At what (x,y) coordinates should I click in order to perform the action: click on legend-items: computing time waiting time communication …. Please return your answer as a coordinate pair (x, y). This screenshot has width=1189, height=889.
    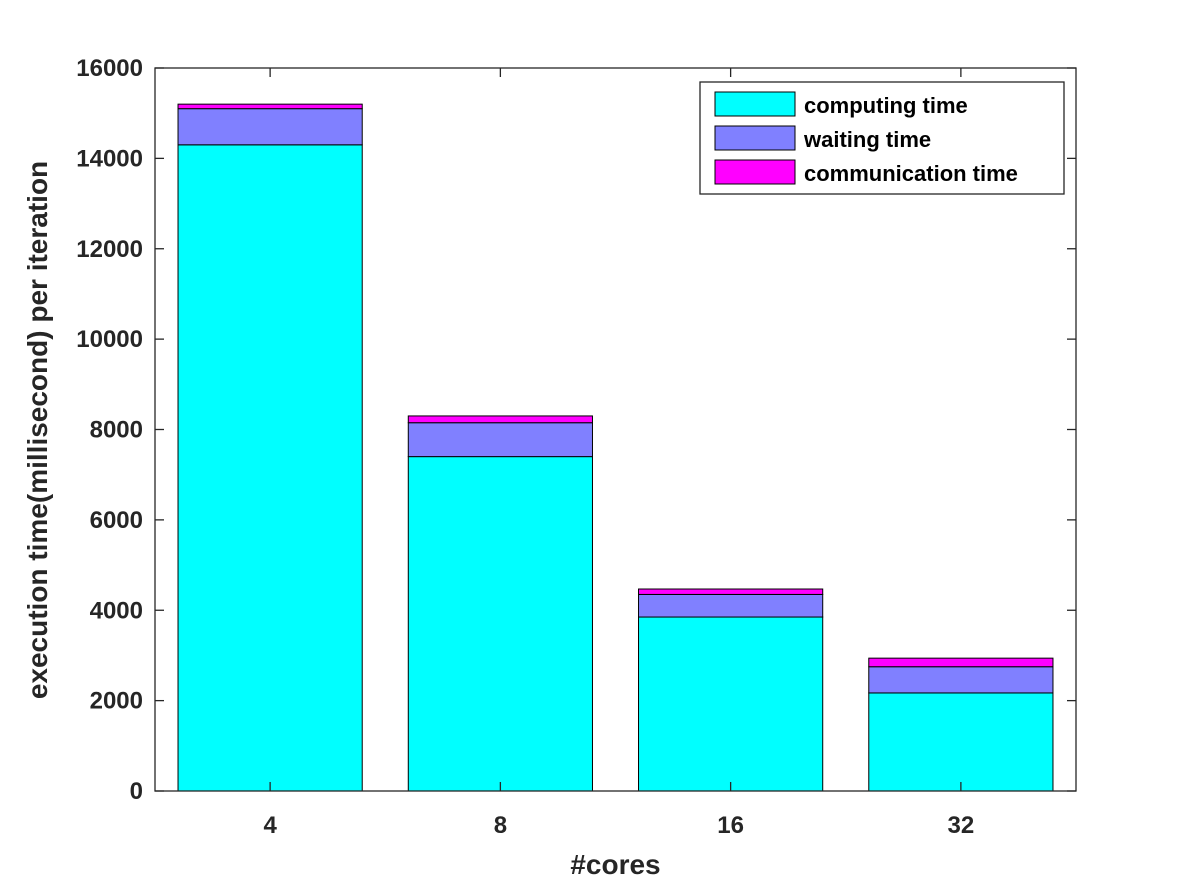
    Looking at the image, I should click on (866, 138).